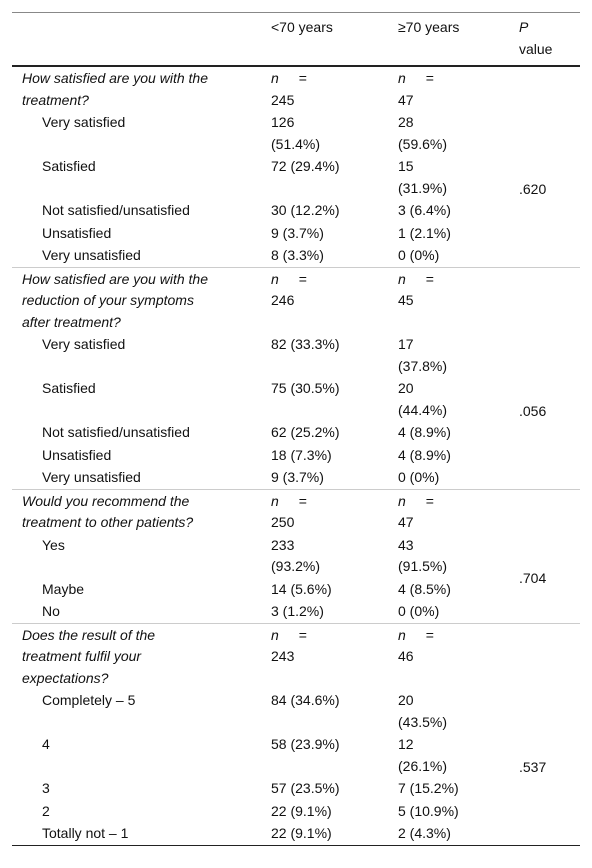 The height and width of the screenshot is (868, 592). Describe the element at coordinates (325, 299) in the screenshot. I see `n-cell: n = 246` at that location.